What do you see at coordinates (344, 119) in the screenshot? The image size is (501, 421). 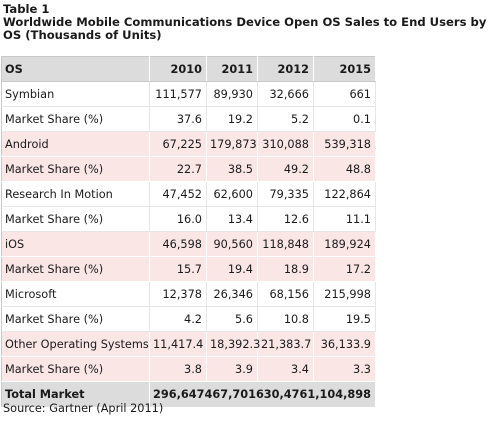 I see `value-2015-cell: 0.1` at bounding box center [344, 119].